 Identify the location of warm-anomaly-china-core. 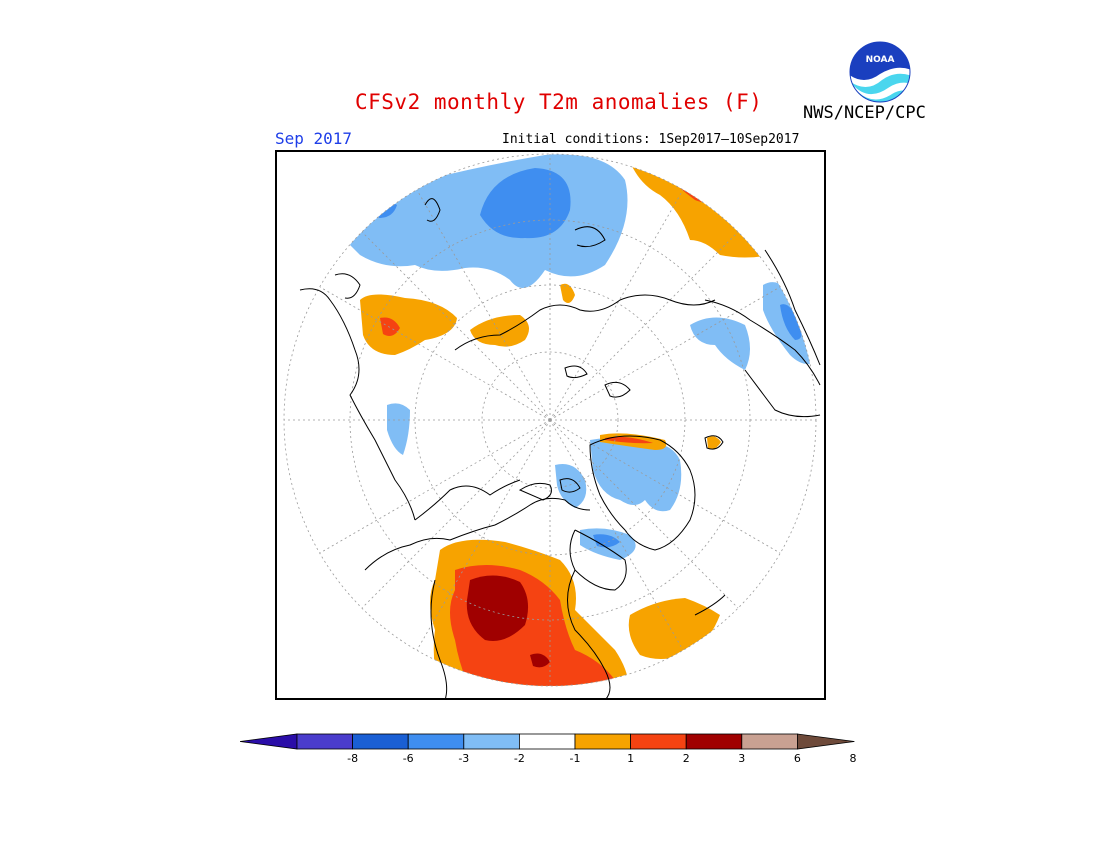
(390, 326).